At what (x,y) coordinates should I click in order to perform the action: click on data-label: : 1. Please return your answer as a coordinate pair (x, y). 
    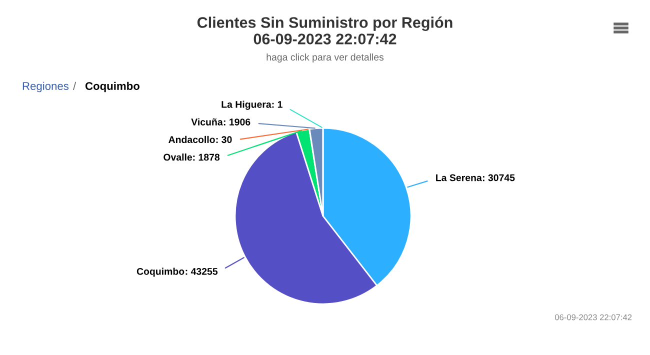
    Looking at the image, I should click on (277, 104).